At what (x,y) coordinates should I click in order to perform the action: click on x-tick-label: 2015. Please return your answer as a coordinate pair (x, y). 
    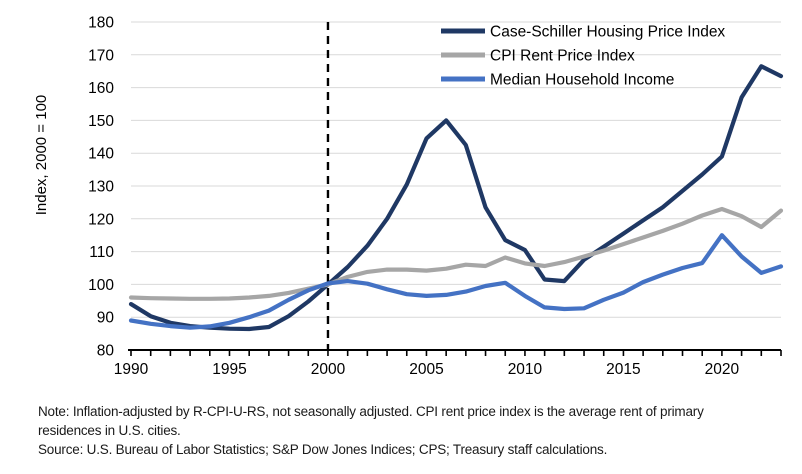
    Looking at the image, I should click on (623, 369).